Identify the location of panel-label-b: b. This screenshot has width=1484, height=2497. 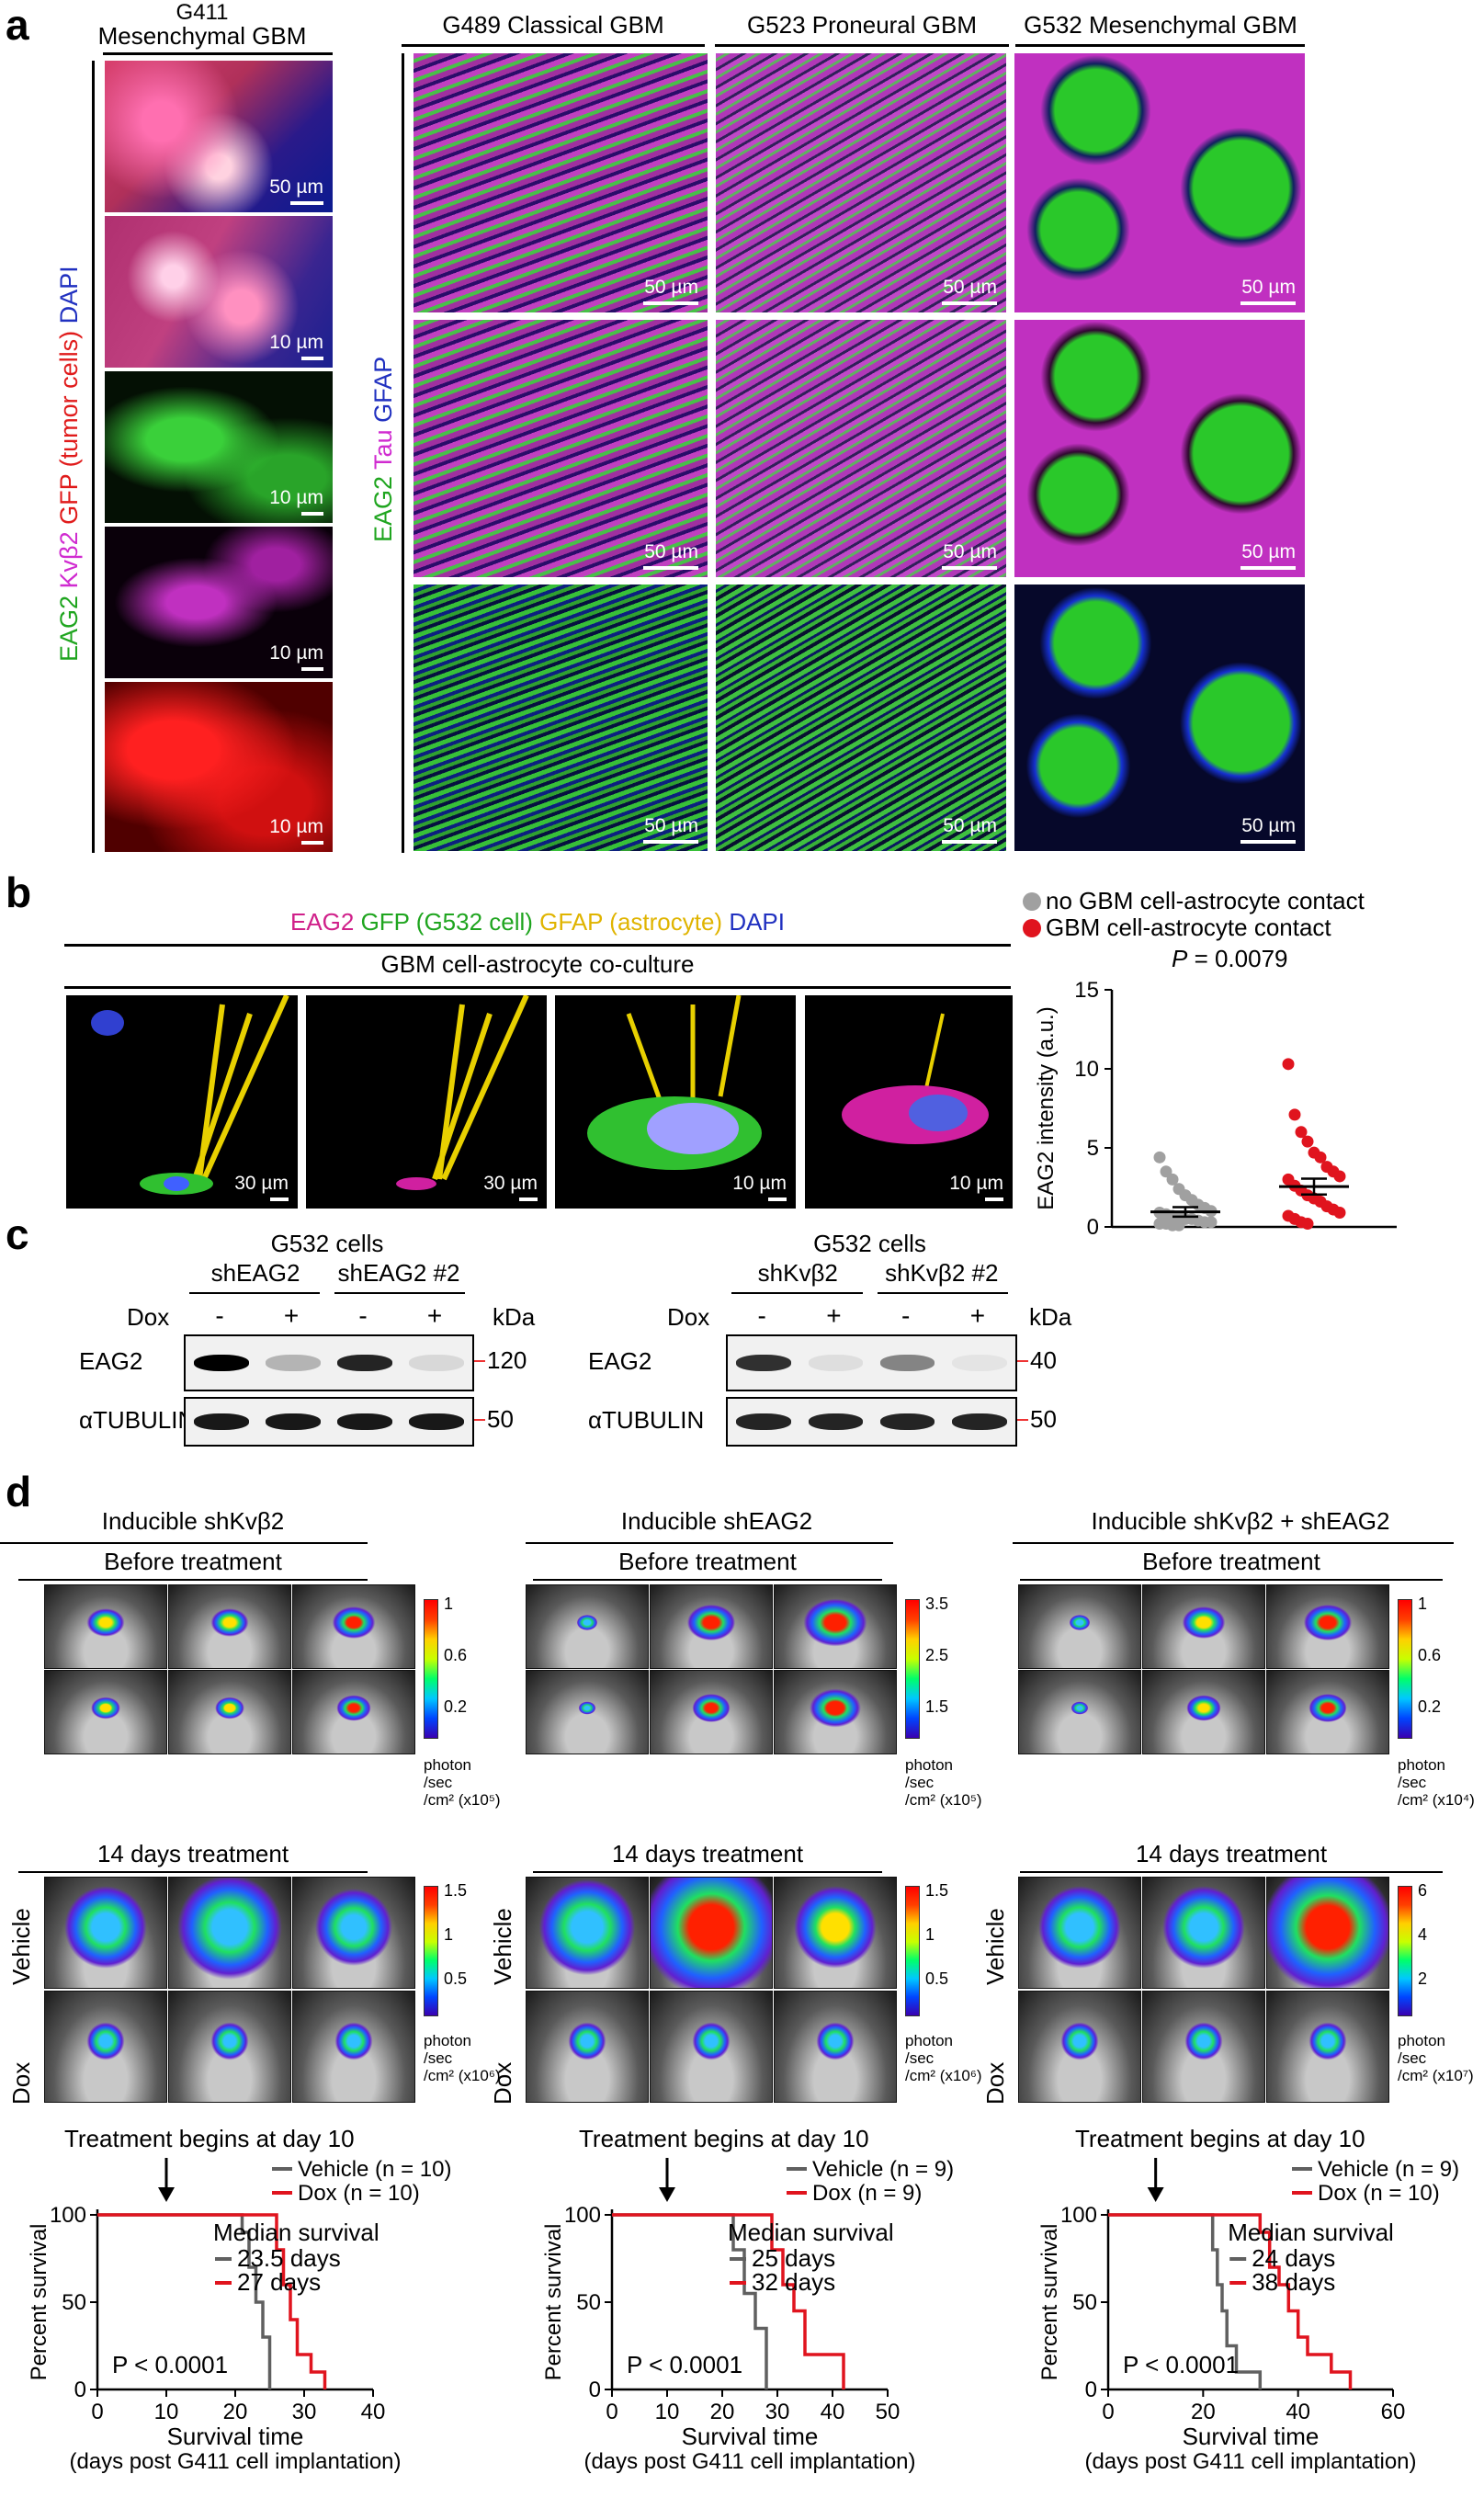
(19, 892).